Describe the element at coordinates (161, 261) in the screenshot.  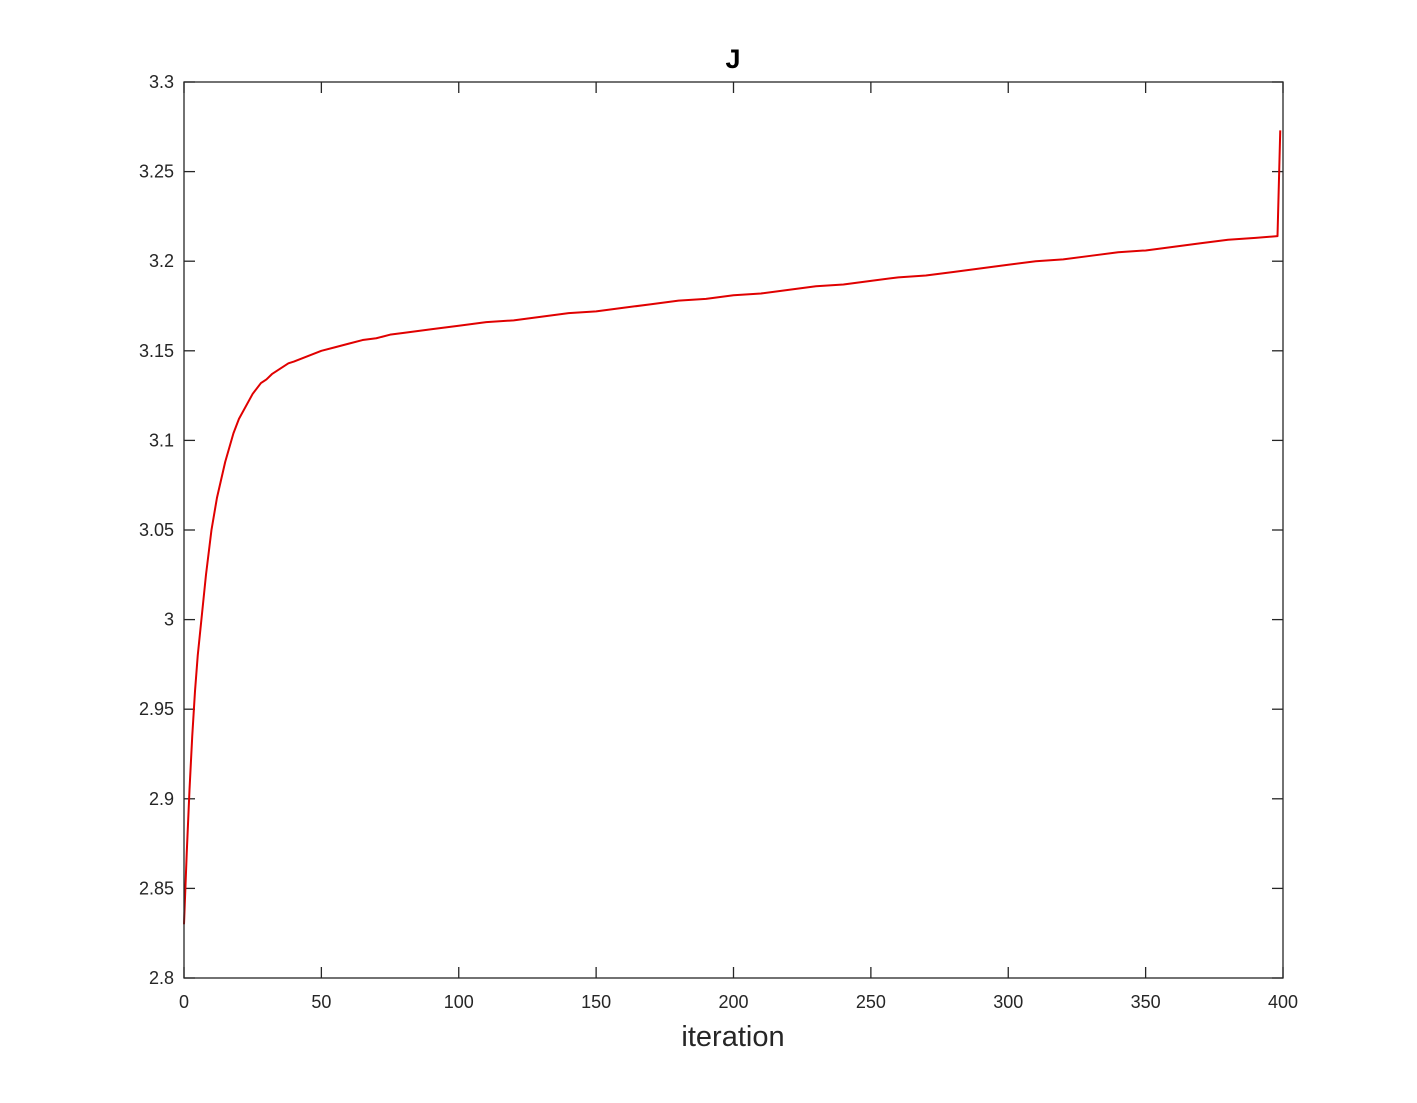
I see `y-tick-label: 3.2` at that location.